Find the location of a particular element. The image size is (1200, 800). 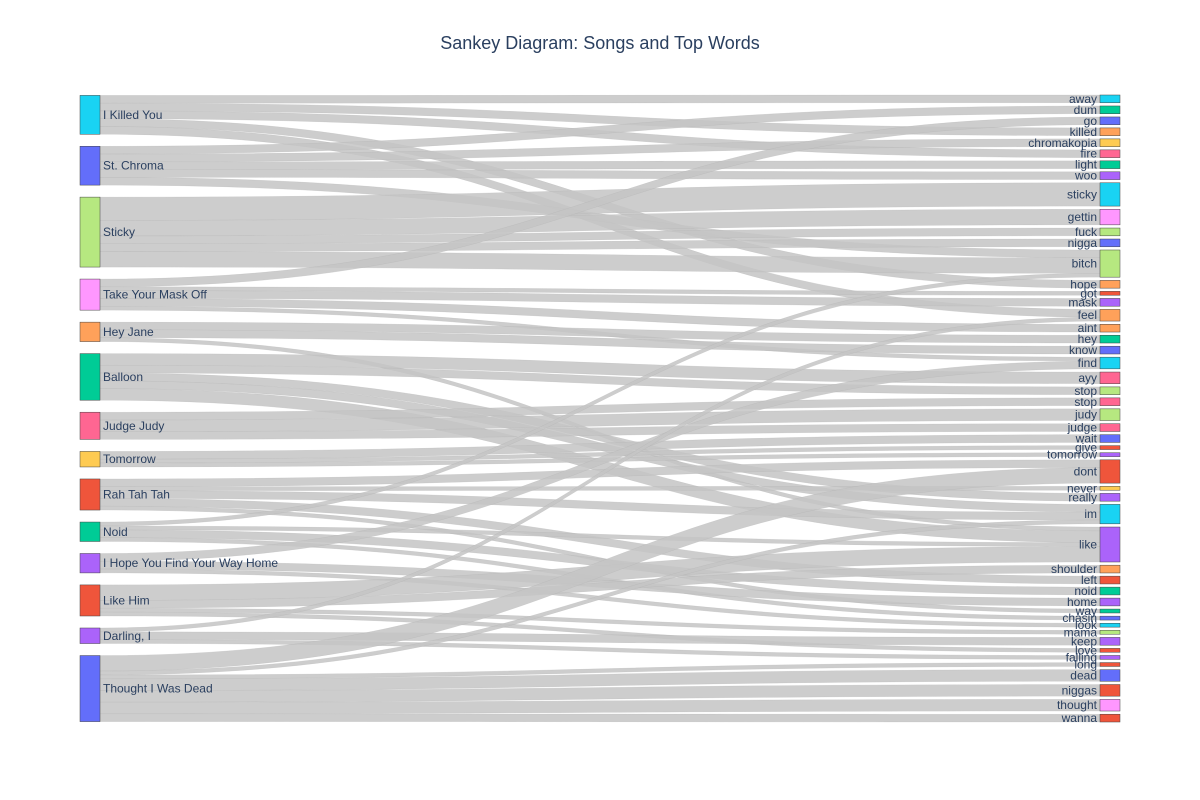

node-tomorrow: tomorrow is located at coordinates (1084, 455).